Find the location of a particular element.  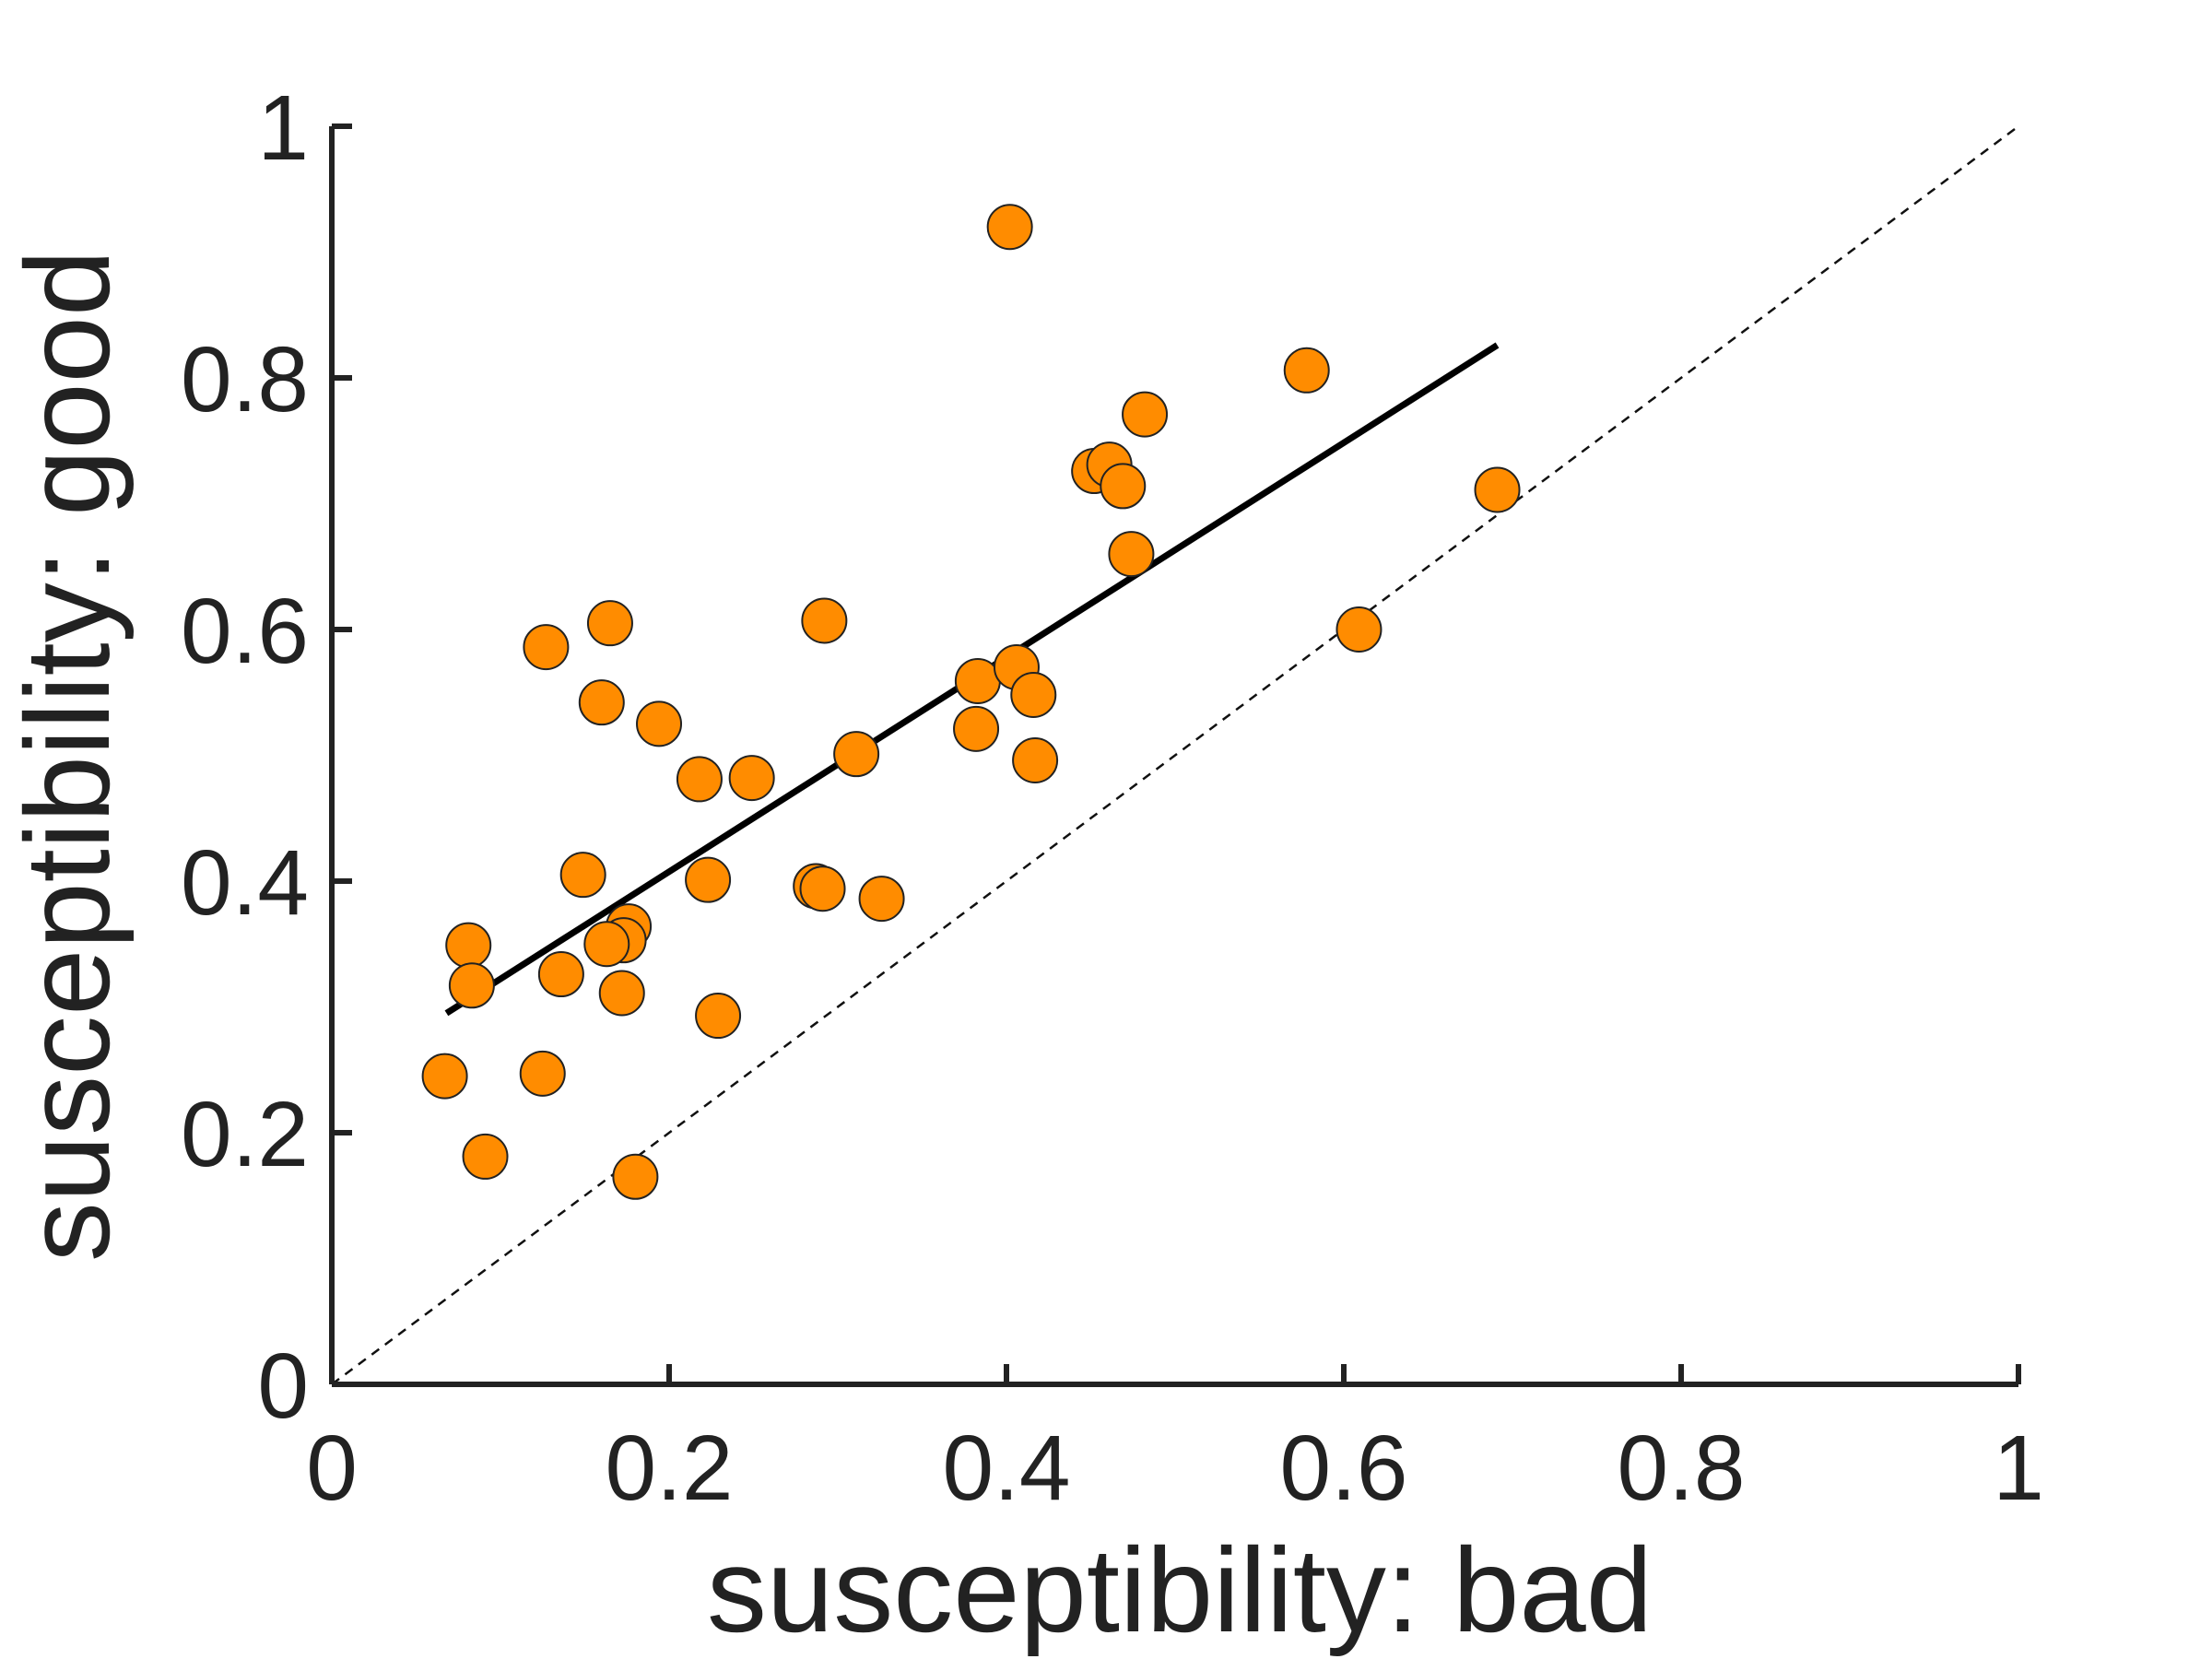

x-tick-label: 0.6 is located at coordinates (1343, 1468).